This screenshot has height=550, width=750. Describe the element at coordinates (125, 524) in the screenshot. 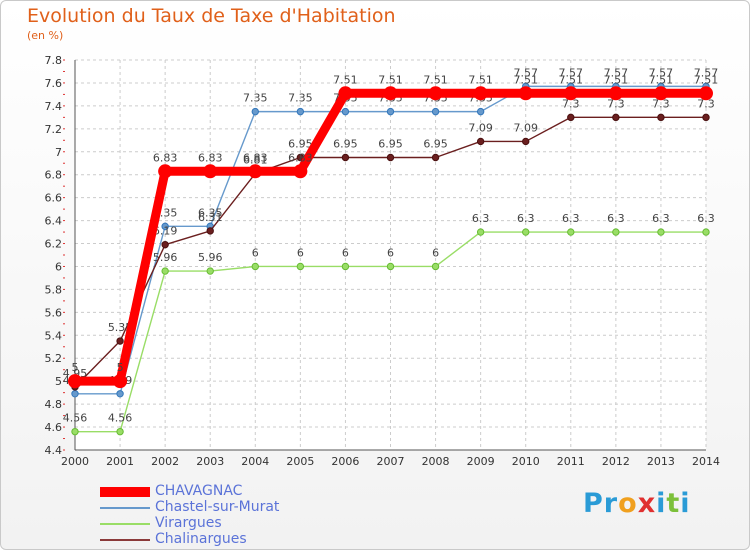

I see `legend-swatch-virargues` at that location.